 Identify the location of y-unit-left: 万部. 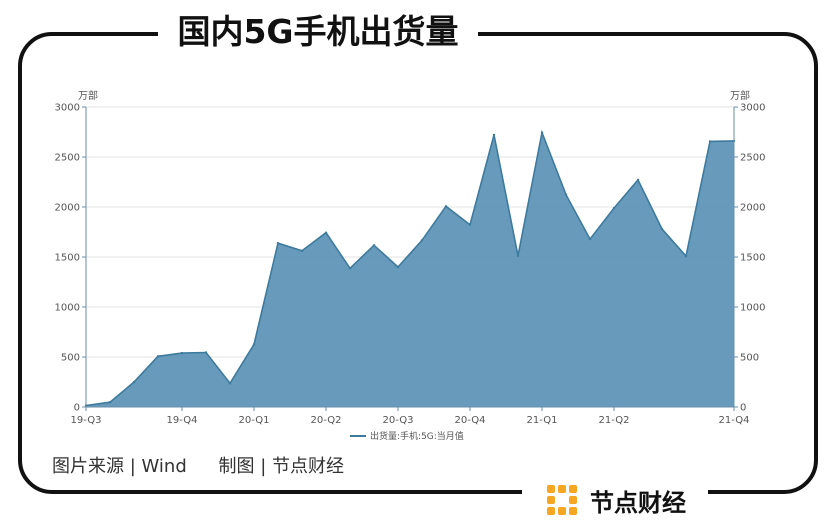
(88, 95).